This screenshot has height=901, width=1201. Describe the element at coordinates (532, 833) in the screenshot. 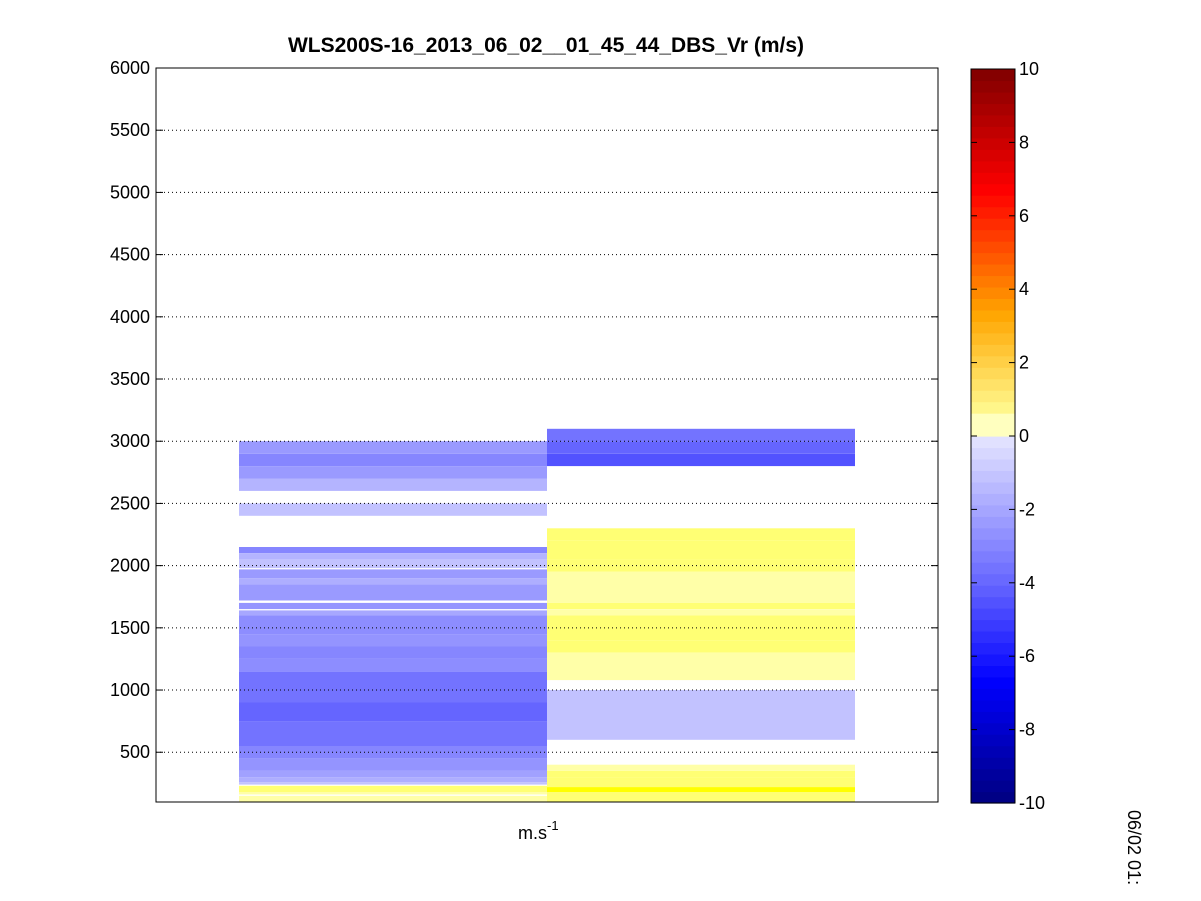

I see `x-axis-label-base: m.s` at that location.